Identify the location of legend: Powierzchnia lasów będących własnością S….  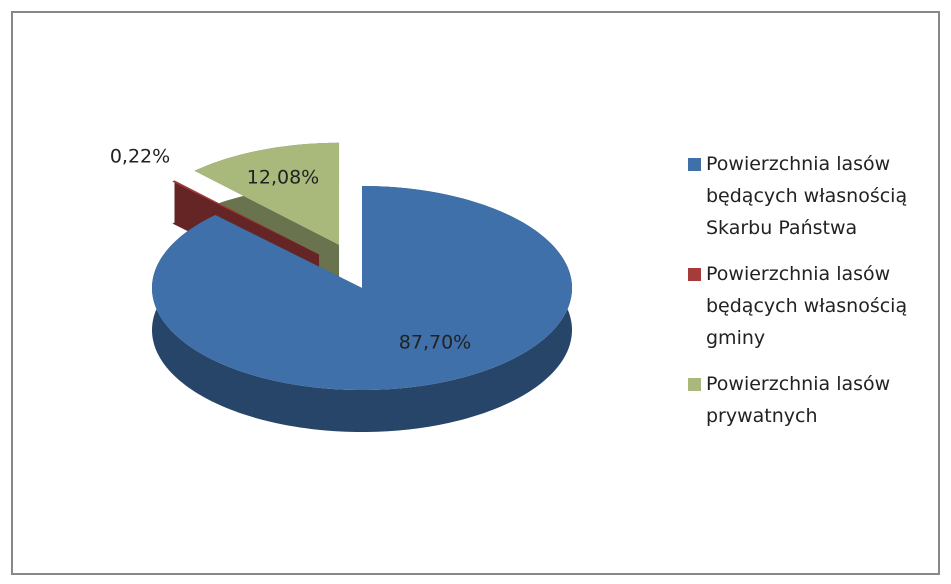
(813, 297).